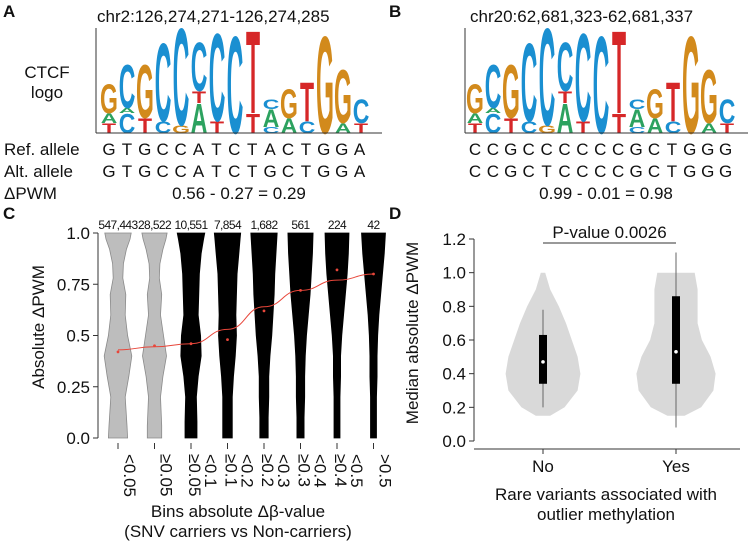 The width and height of the screenshot is (750, 546). I want to click on panel-letter-d: D, so click(395, 213).